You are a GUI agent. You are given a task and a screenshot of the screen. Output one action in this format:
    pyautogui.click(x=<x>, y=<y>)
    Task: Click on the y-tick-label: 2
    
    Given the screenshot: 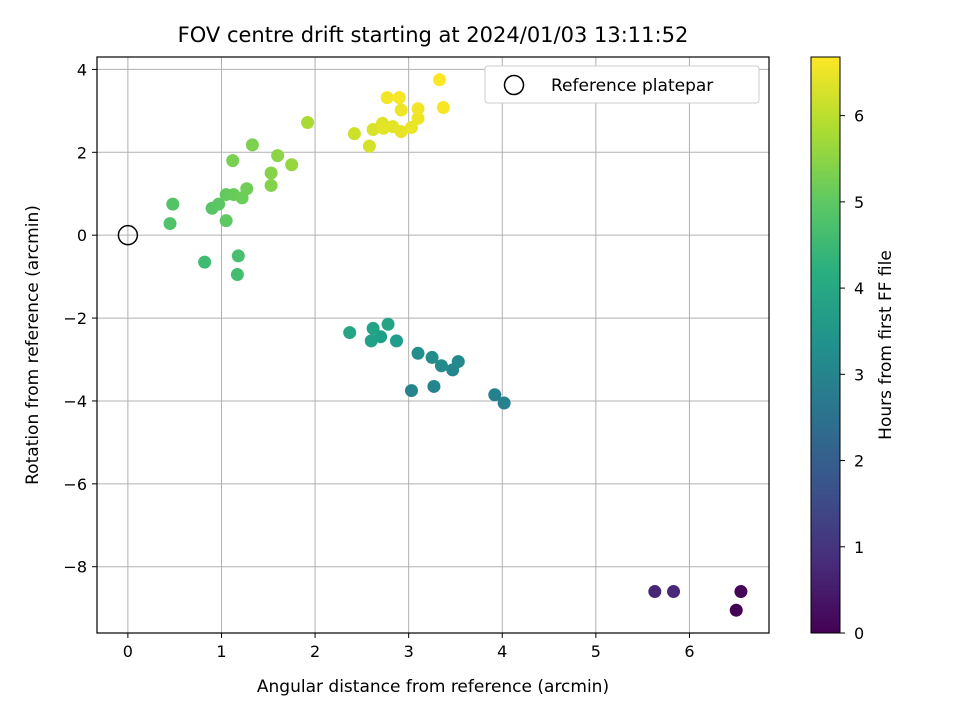 What is the action you would take?
    pyautogui.click(x=82, y=152)
    